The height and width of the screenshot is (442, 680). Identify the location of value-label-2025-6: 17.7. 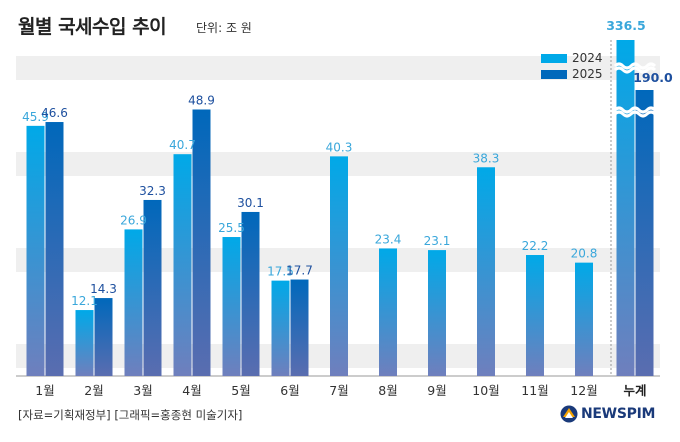
(299, 271).